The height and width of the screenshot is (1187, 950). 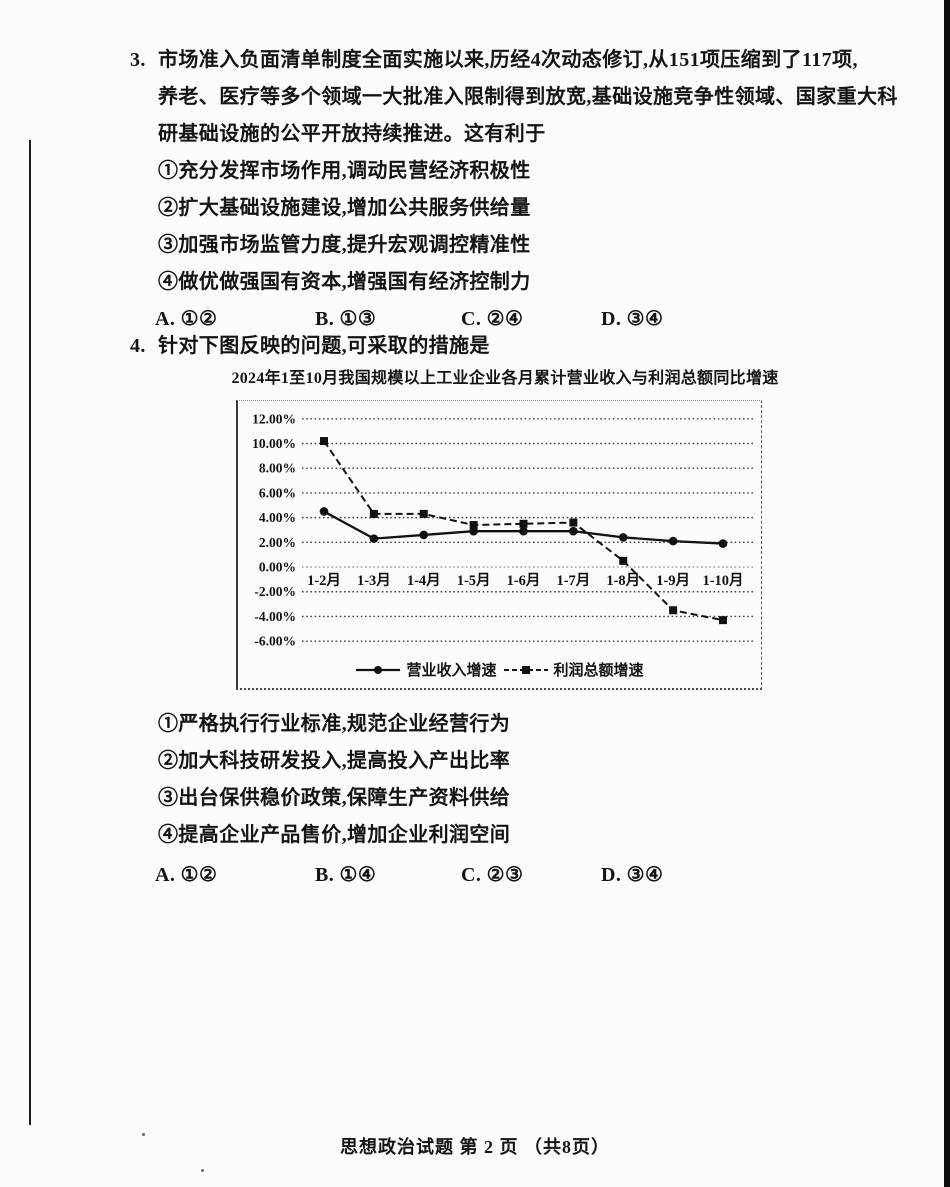 What do you see at coordinates (334, 761) in the screenshot?
I see `question-4-statement-2: ②加大科技研发投入,提高投入产出比率` at bounding box center [334, 761].